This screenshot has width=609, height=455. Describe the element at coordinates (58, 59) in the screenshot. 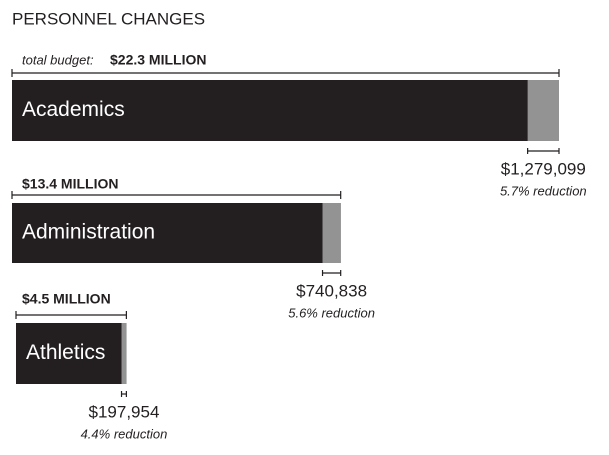

I see `budget-prefix: total budget:` at that location.